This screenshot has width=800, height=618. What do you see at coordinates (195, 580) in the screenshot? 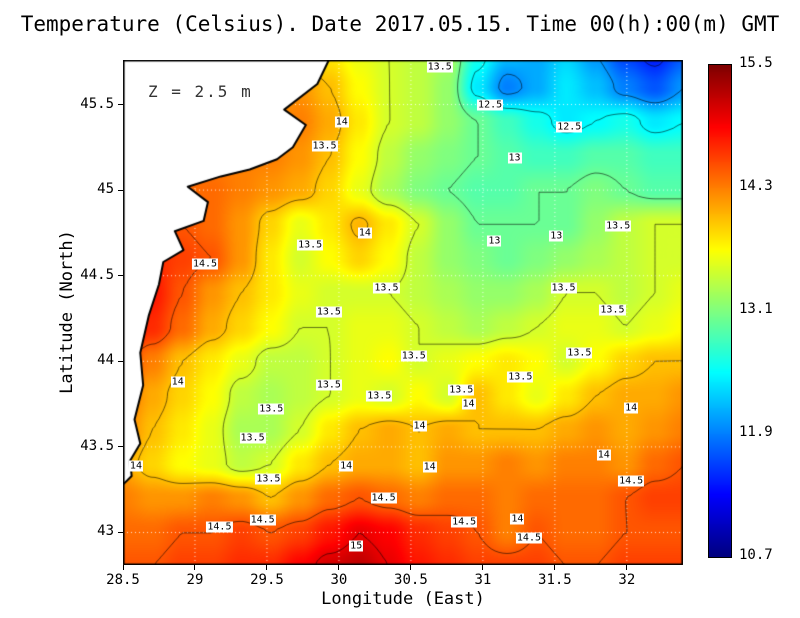
I see `x-tick-label: 29` at bounding box center [195, 580].